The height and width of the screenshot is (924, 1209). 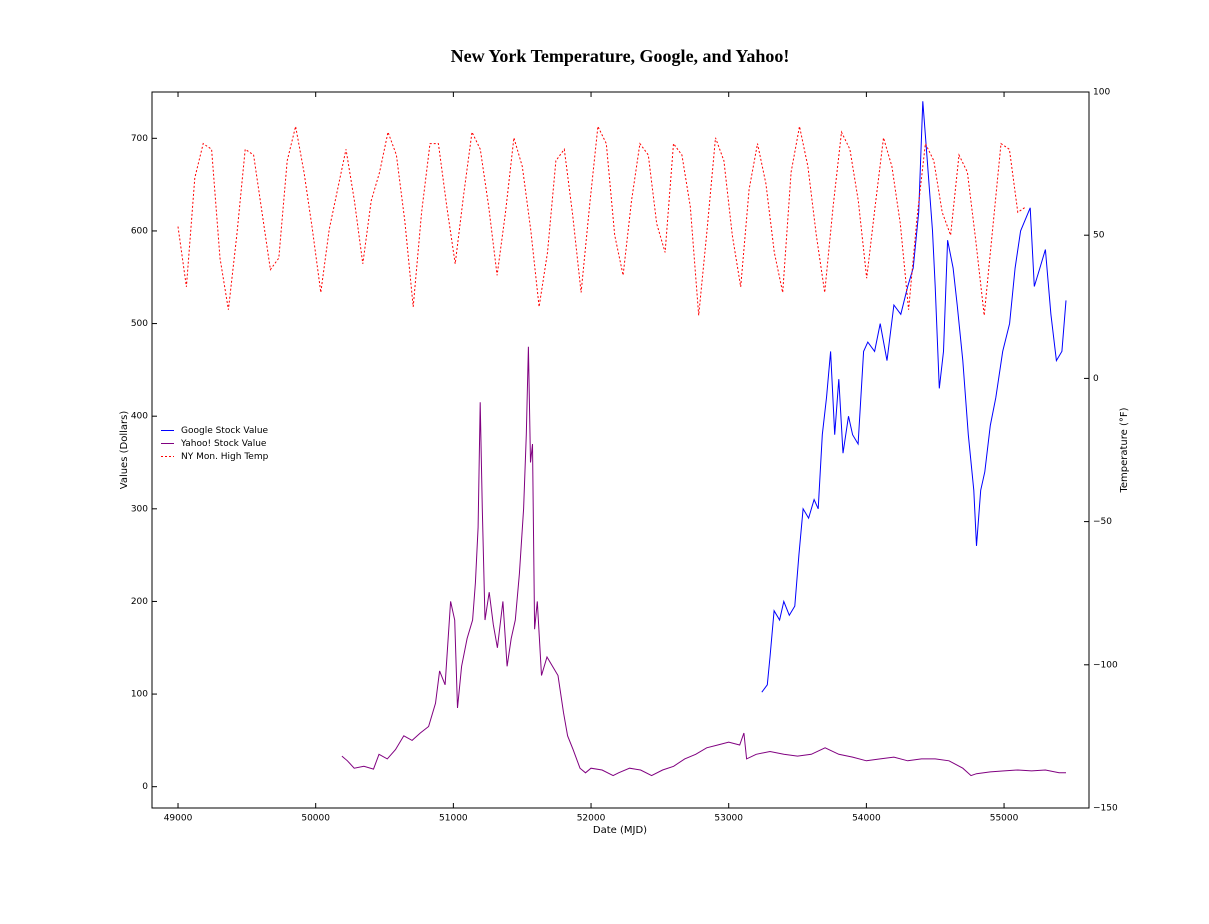 I want to click on x-tick-label: 53000, so click(x=728, y=819).